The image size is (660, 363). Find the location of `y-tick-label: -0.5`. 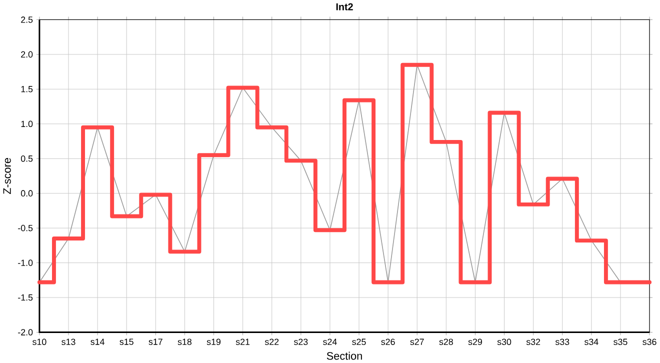

y-tick-label: -0.5 is located at coordinates (25, 228).